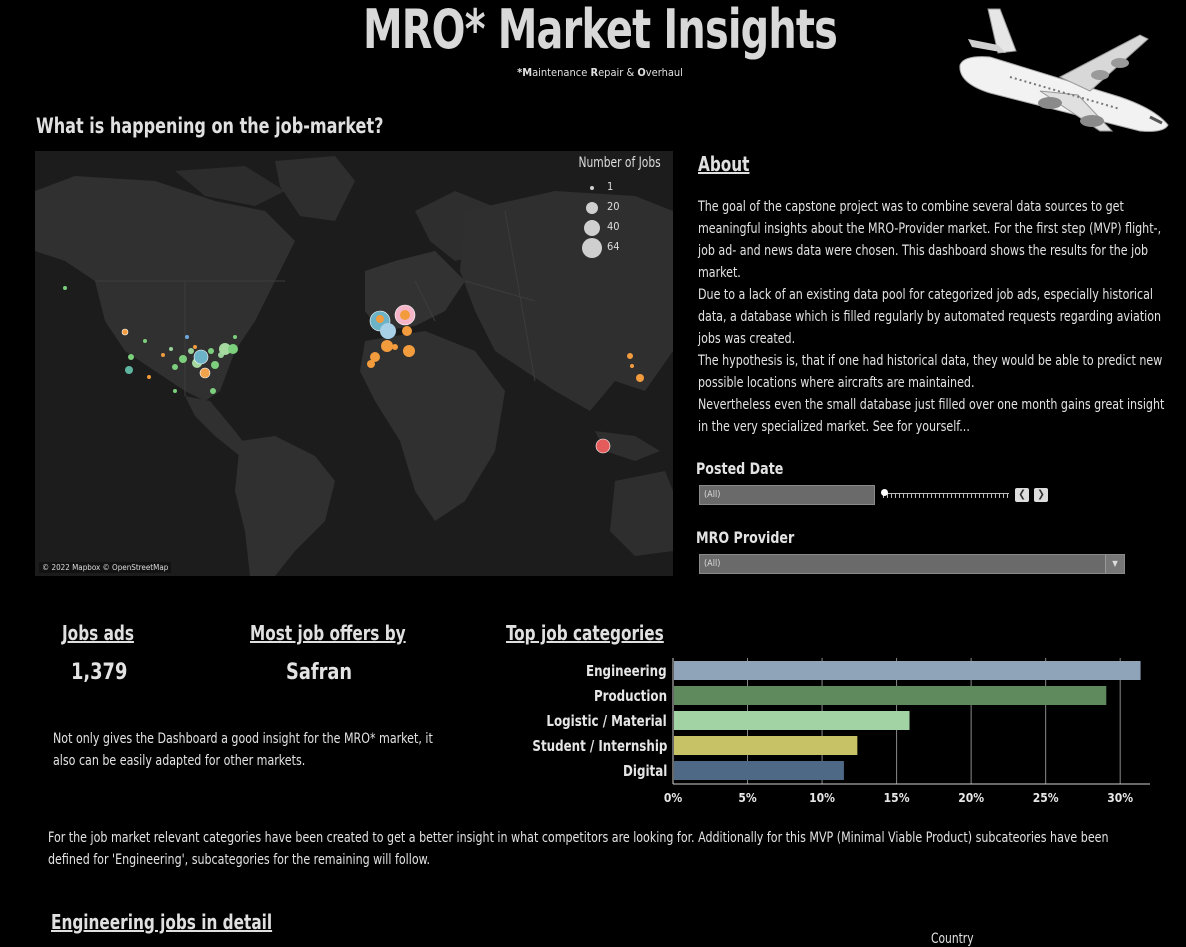 The height and width of the screenshot is (947, 1186). I want to click on most-offers-heading: Most job offers by, so click(328, 633).